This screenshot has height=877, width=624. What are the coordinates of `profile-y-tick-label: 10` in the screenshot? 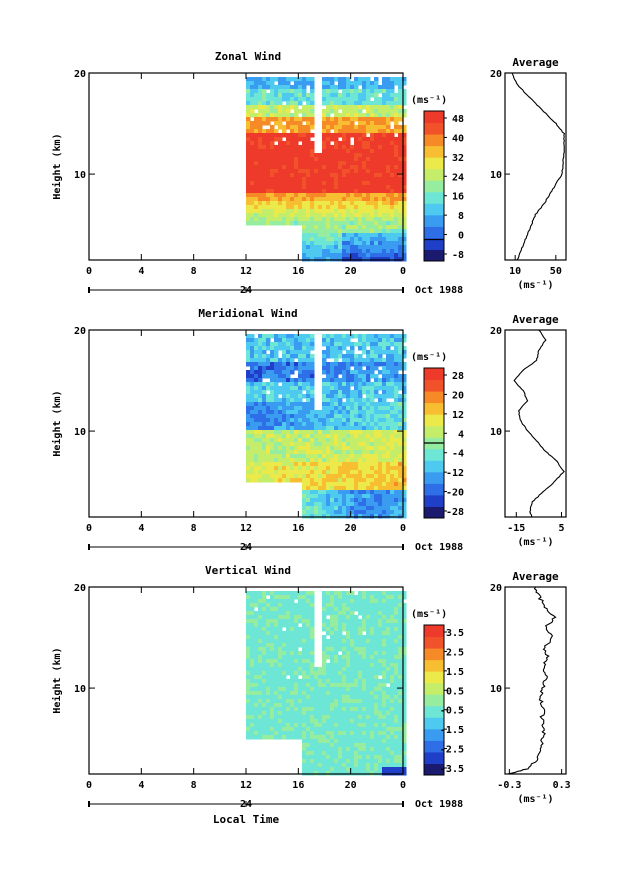 It's located at (496, 432).